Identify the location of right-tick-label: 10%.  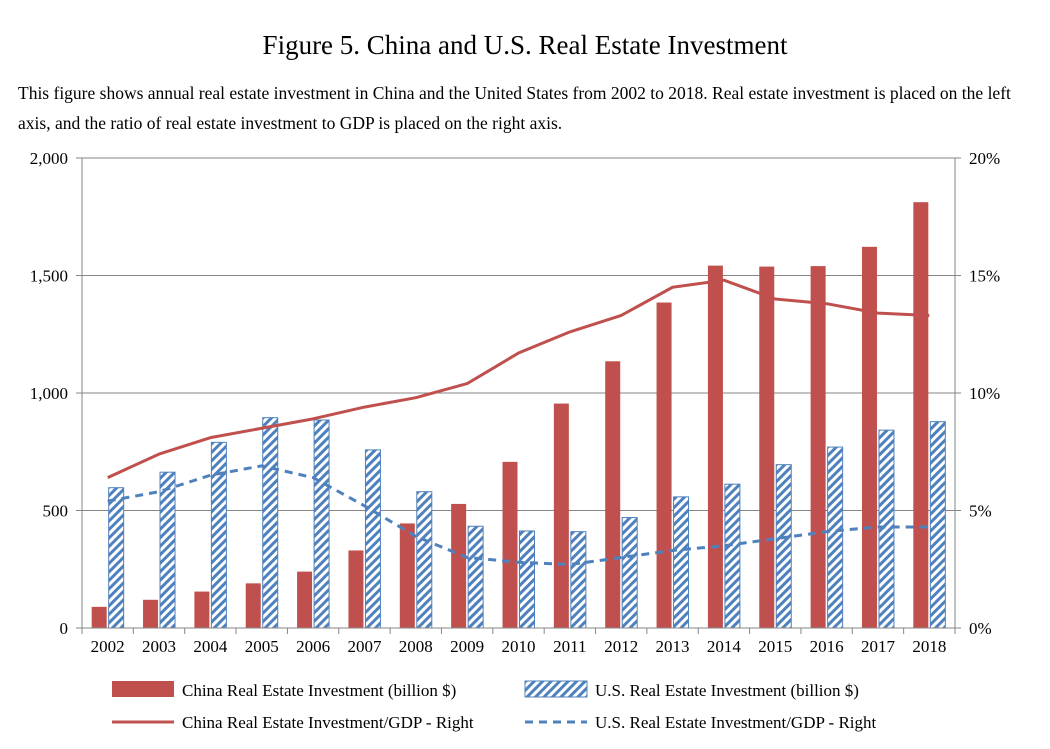
(984, 393).